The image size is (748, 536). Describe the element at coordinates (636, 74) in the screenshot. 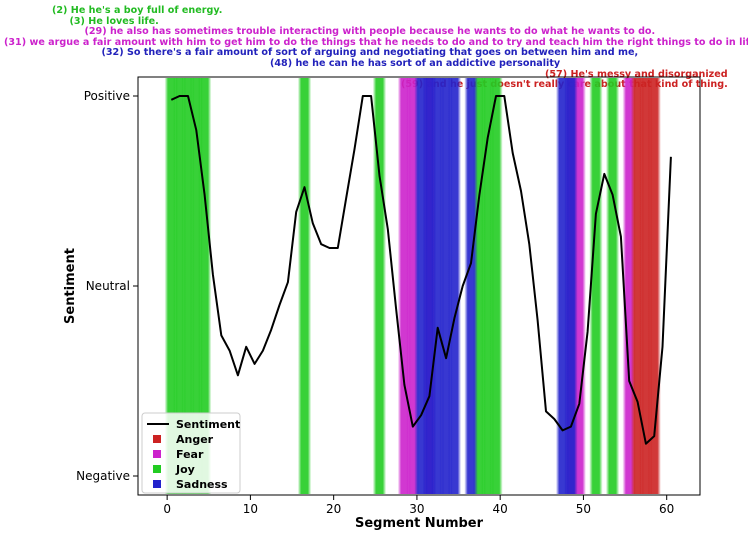

I see `annotation-text: (57) He's messy and disorganized` at that location.